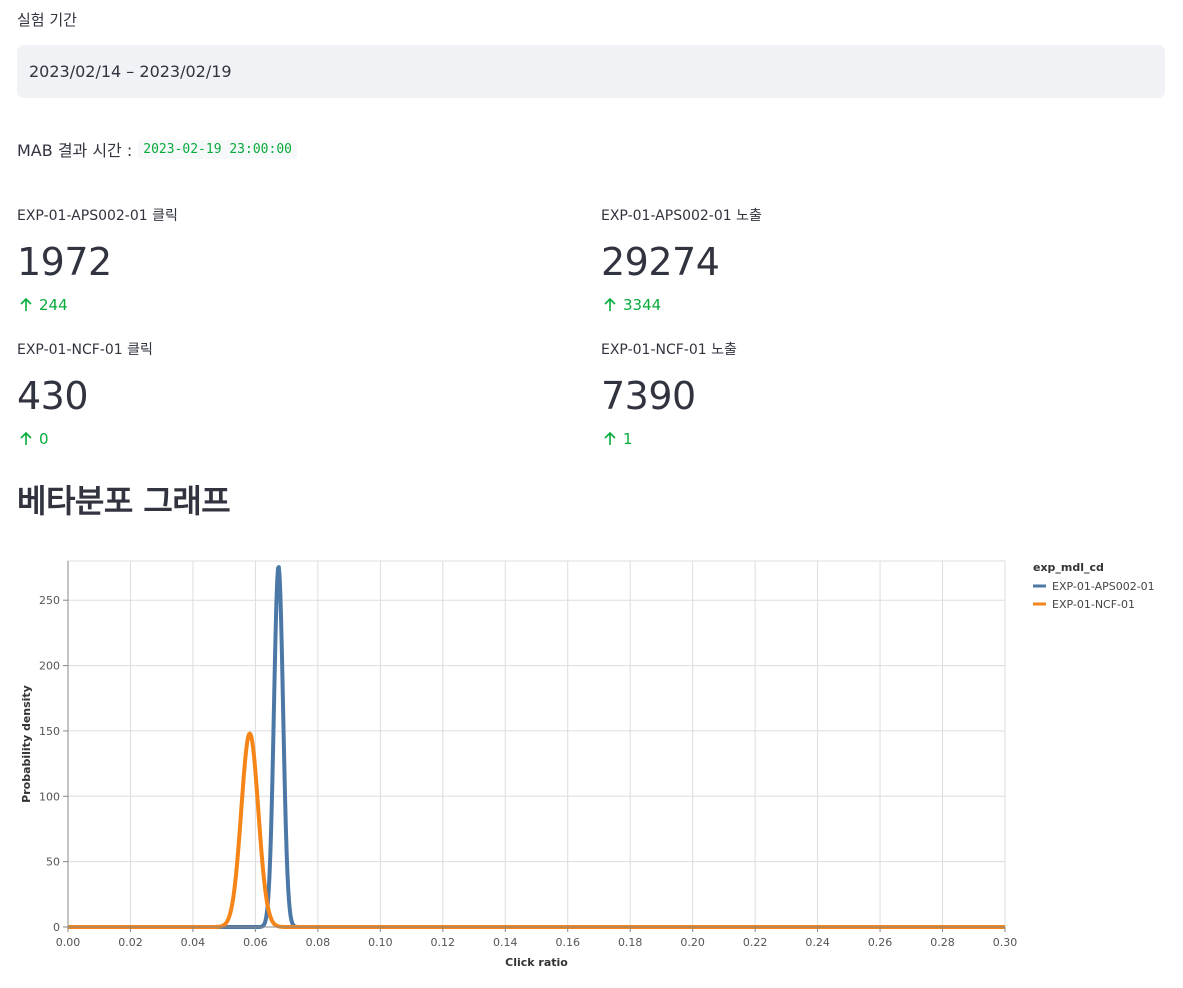 Image resolution: width=1183 pixels, height=988 pixels. I want to click on mab-label: MAB 결과 시간 :, so click(75, 150).